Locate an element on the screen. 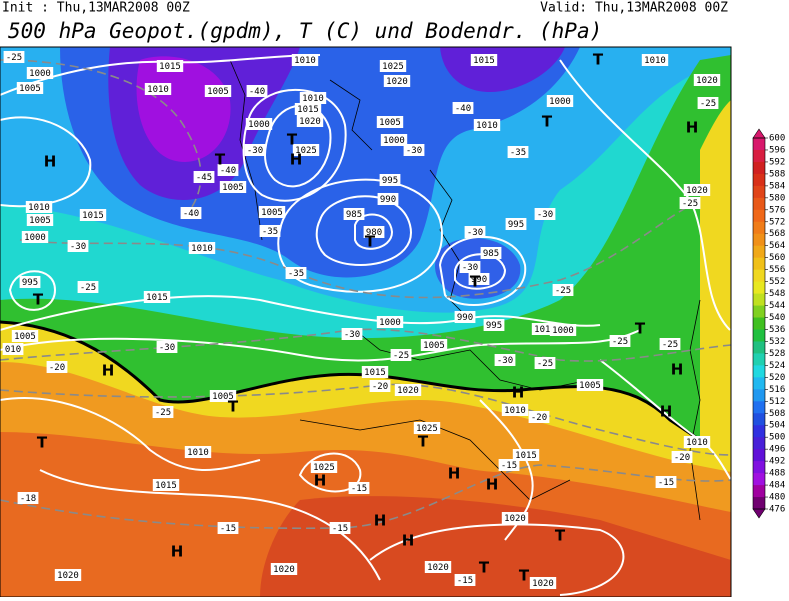 The width and height of the screenshot is (789, 601). temperature-label: -30 is located at coordinates (167, 348).